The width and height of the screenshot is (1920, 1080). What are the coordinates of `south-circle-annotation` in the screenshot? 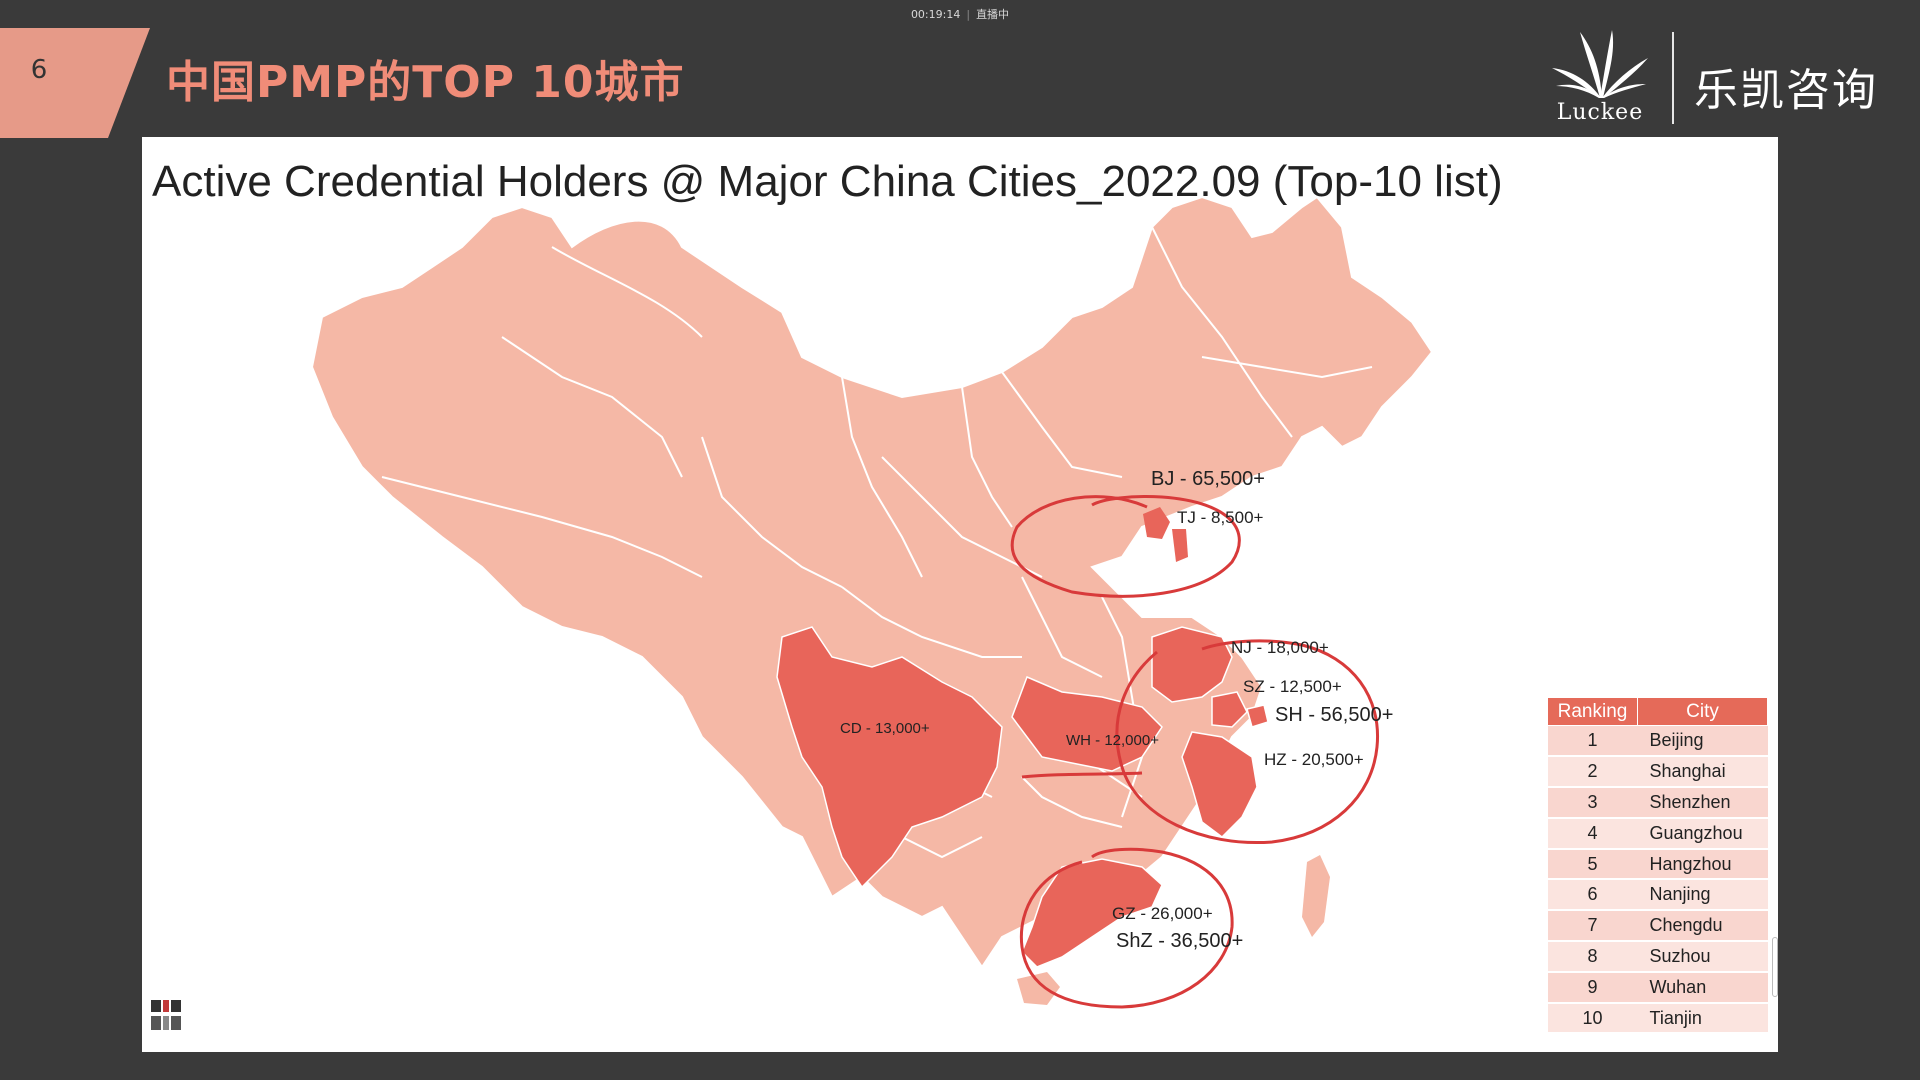 It's located at (1126, 928).